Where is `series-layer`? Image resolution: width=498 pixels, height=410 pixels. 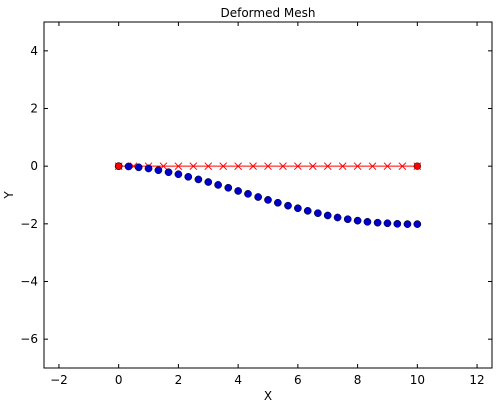
series-layer is located at coordinates (268, 195).